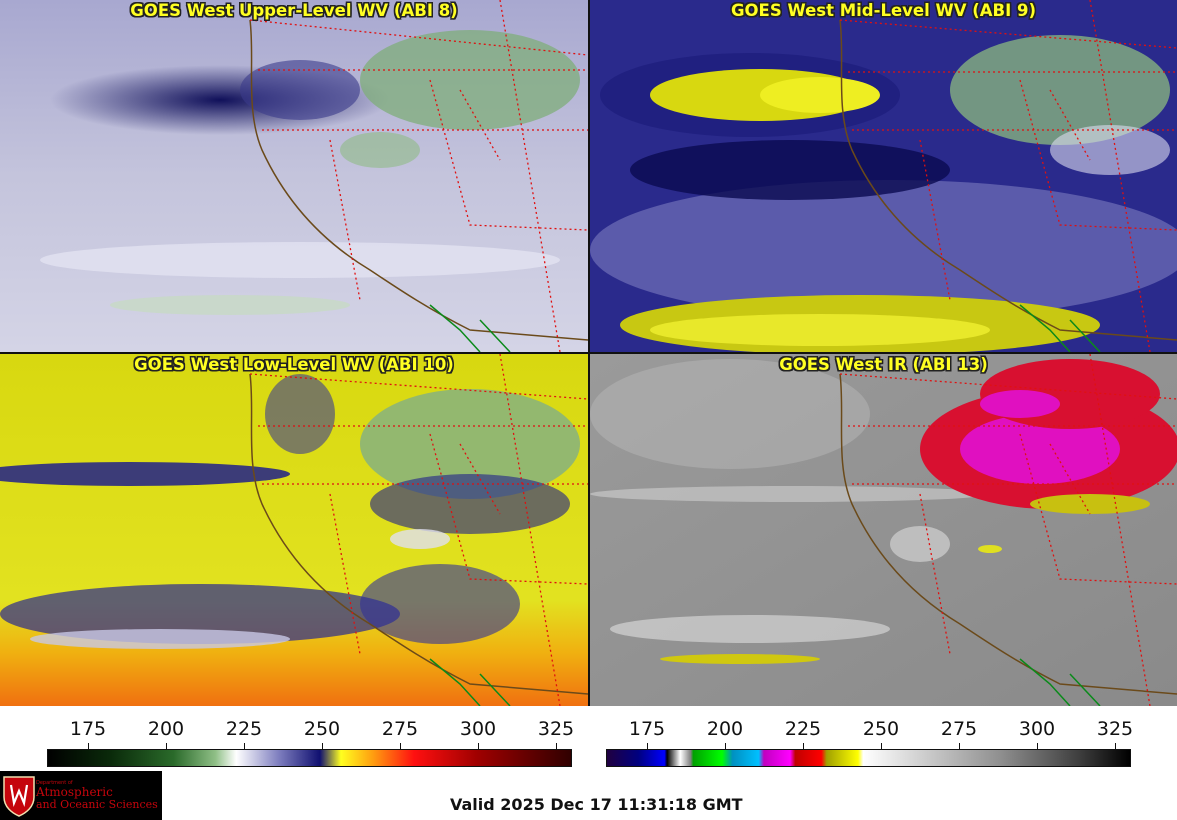  What do you see at coordinates (88, 729) in the screenshot?
I see `wv-tick-label: 175` at bounding box center [88, 729].